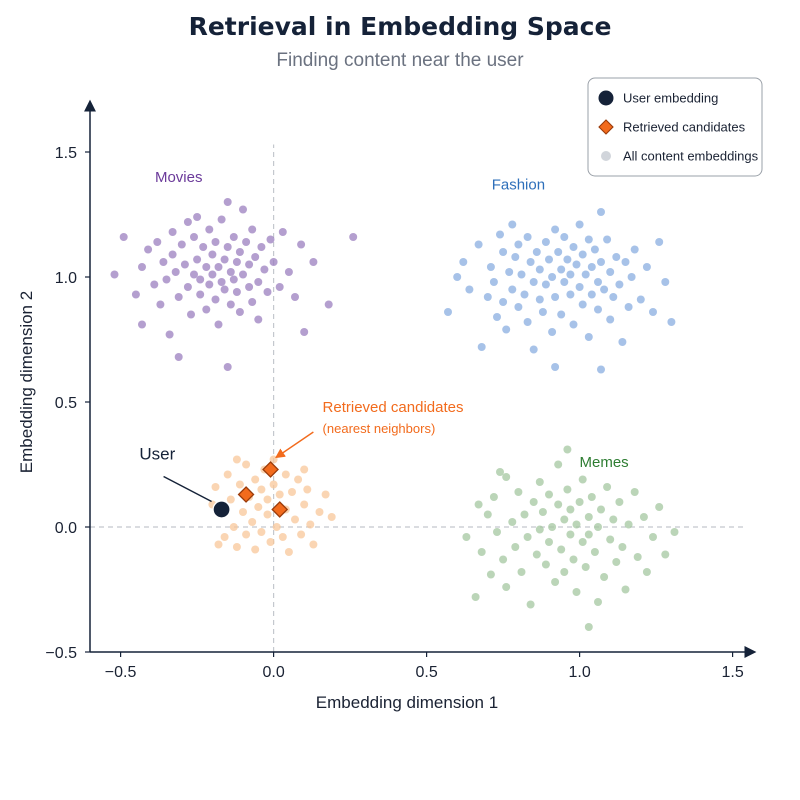 The image size is (800, 800). Describe the element at coordinates (121, 672) in the screenshot. I see `x-tick-label: −0.5` at that location.